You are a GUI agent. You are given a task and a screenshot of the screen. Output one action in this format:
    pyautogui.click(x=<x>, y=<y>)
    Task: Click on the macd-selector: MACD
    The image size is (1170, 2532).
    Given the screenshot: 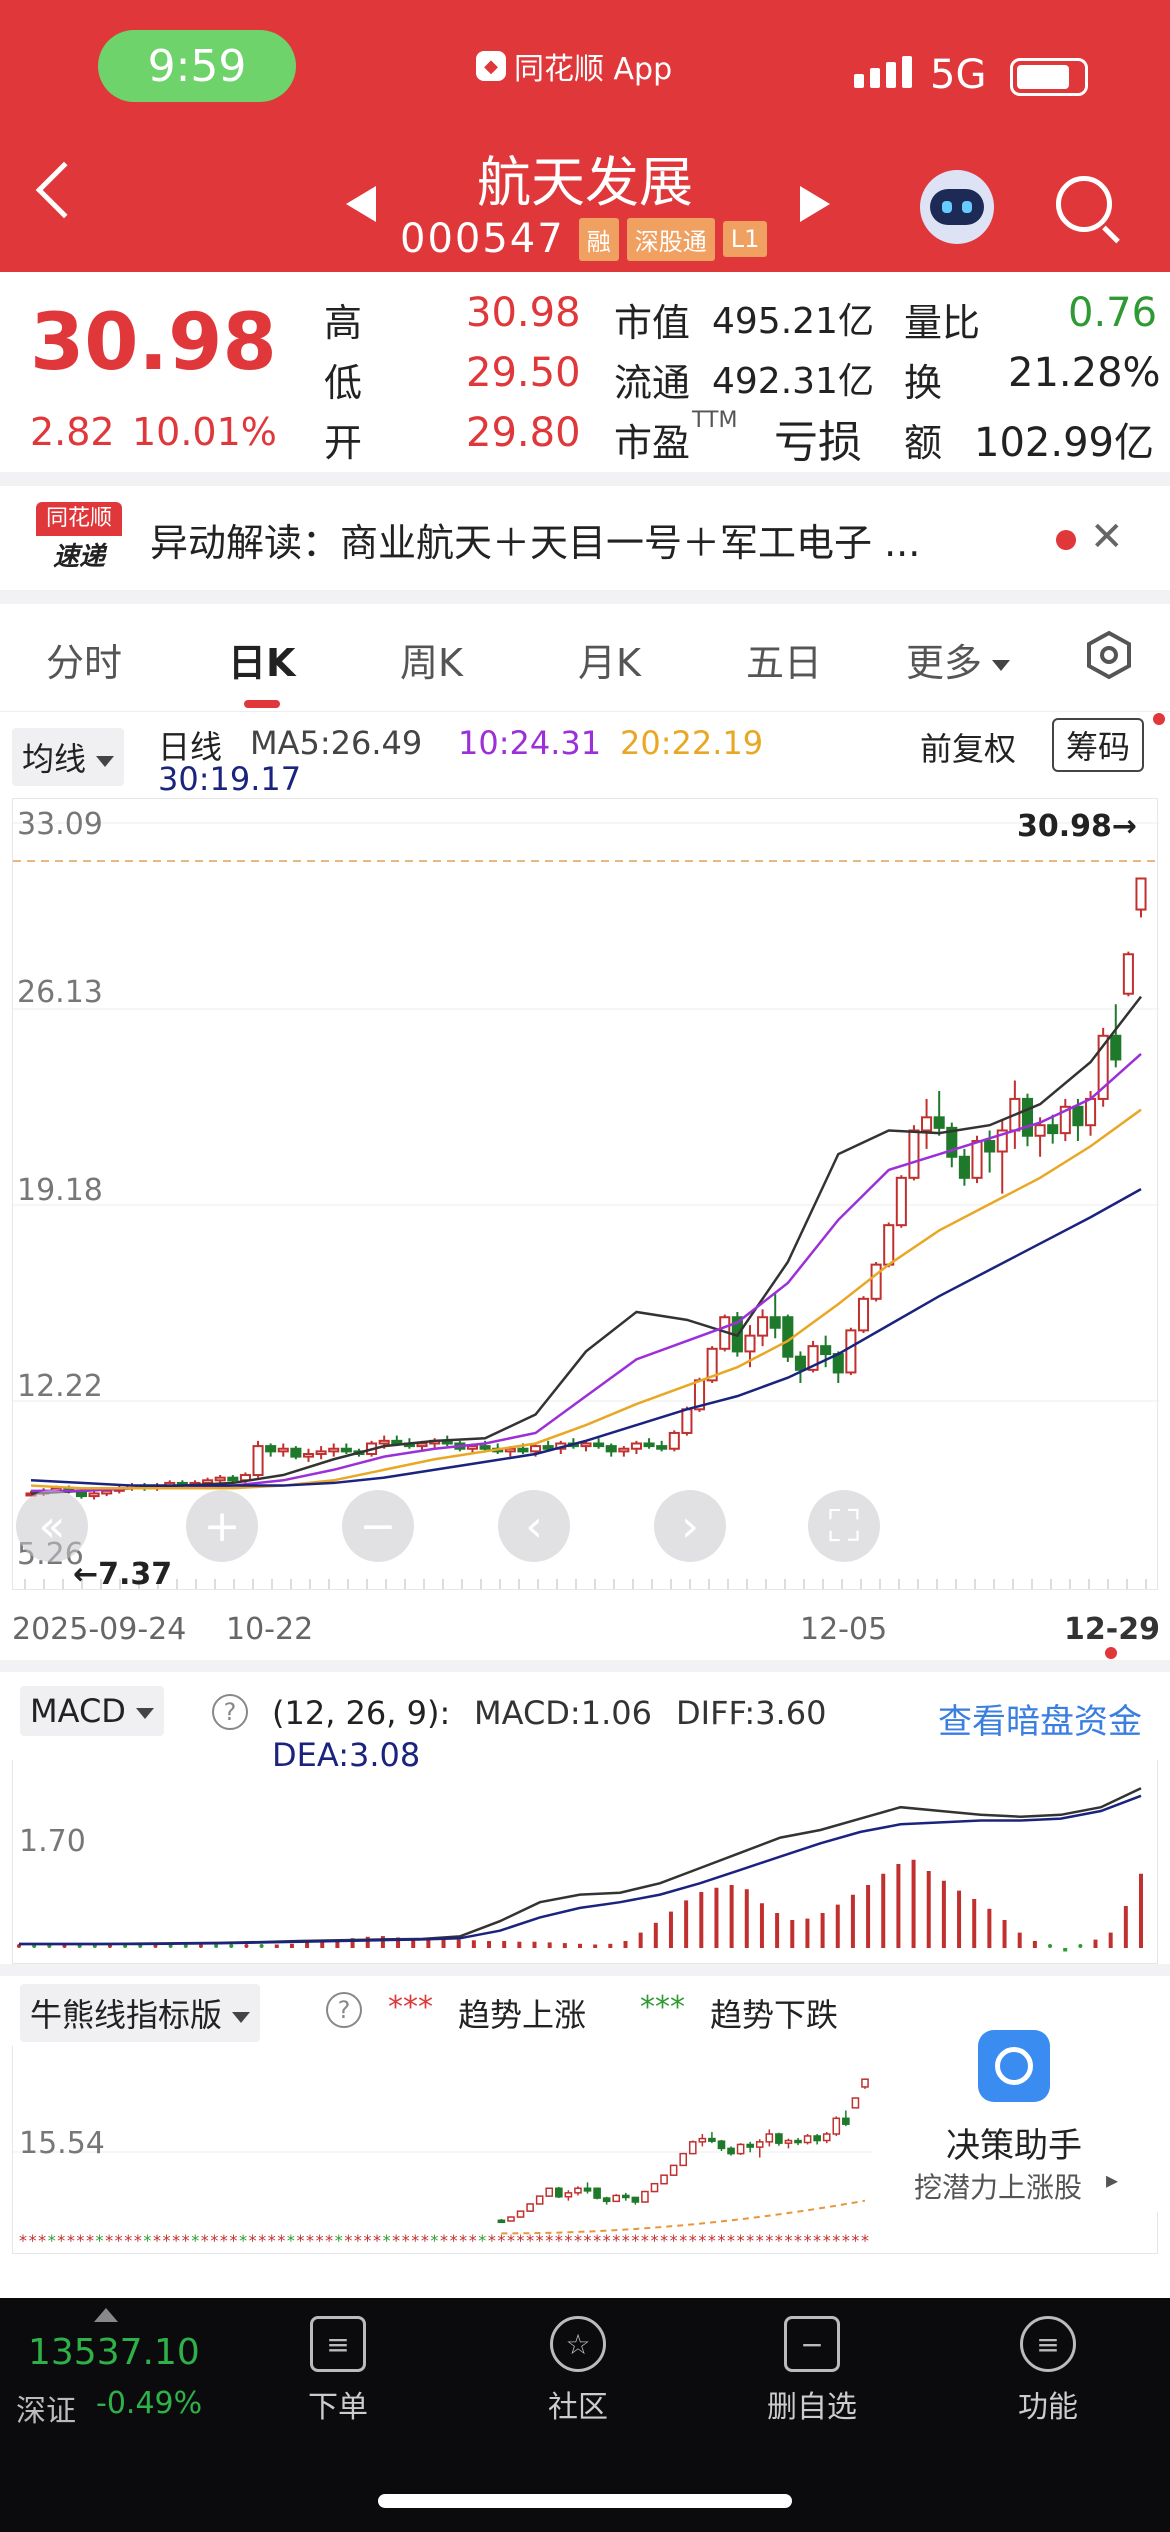 What is the action you would take?
    pyautogui.click(x=92, y=1711)
    